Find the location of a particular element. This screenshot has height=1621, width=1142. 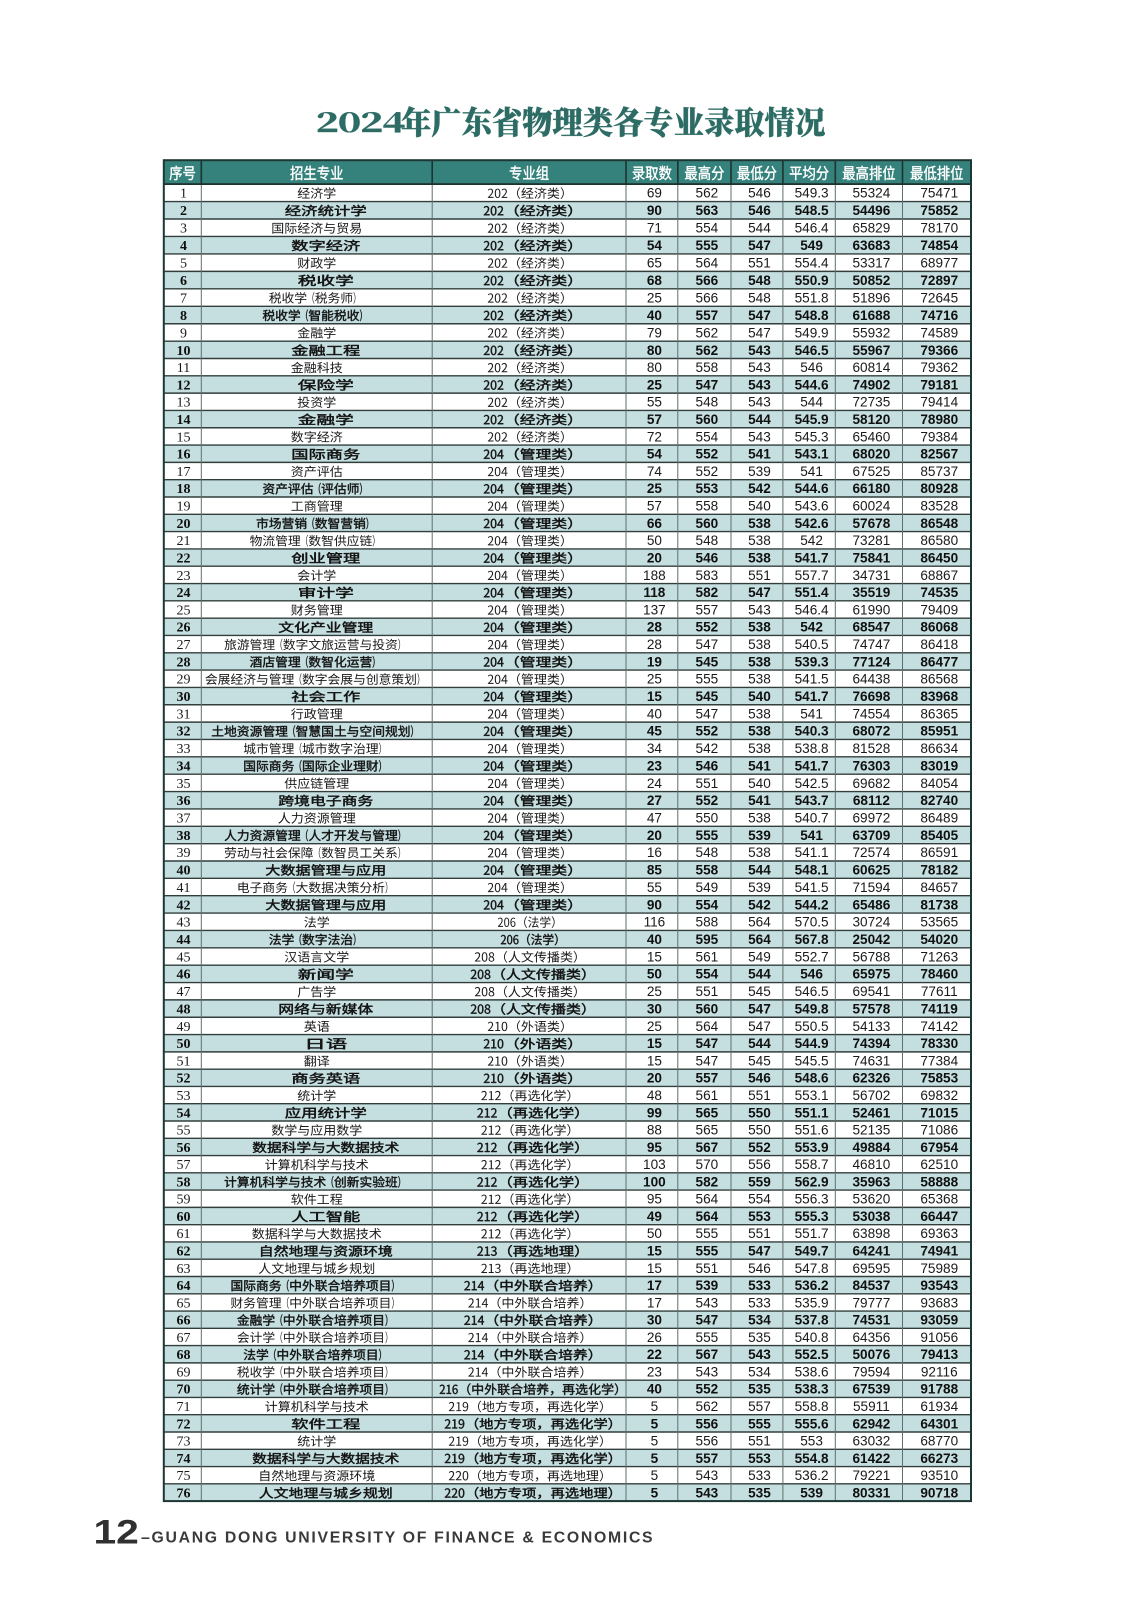

svg-text: 60814 is located at coordinates (871, 367).